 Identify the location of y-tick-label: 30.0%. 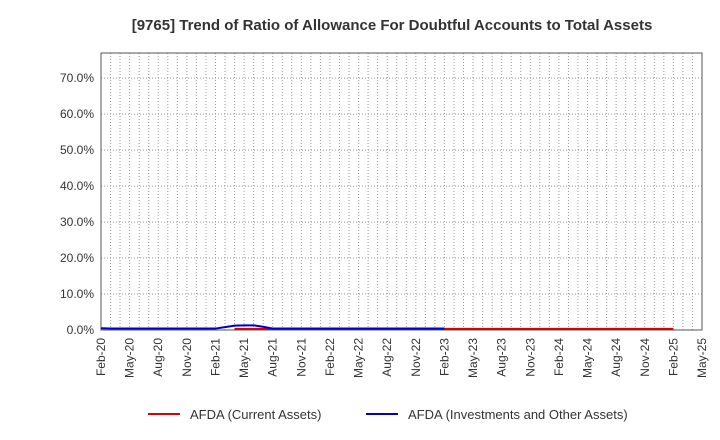
(77, 222).